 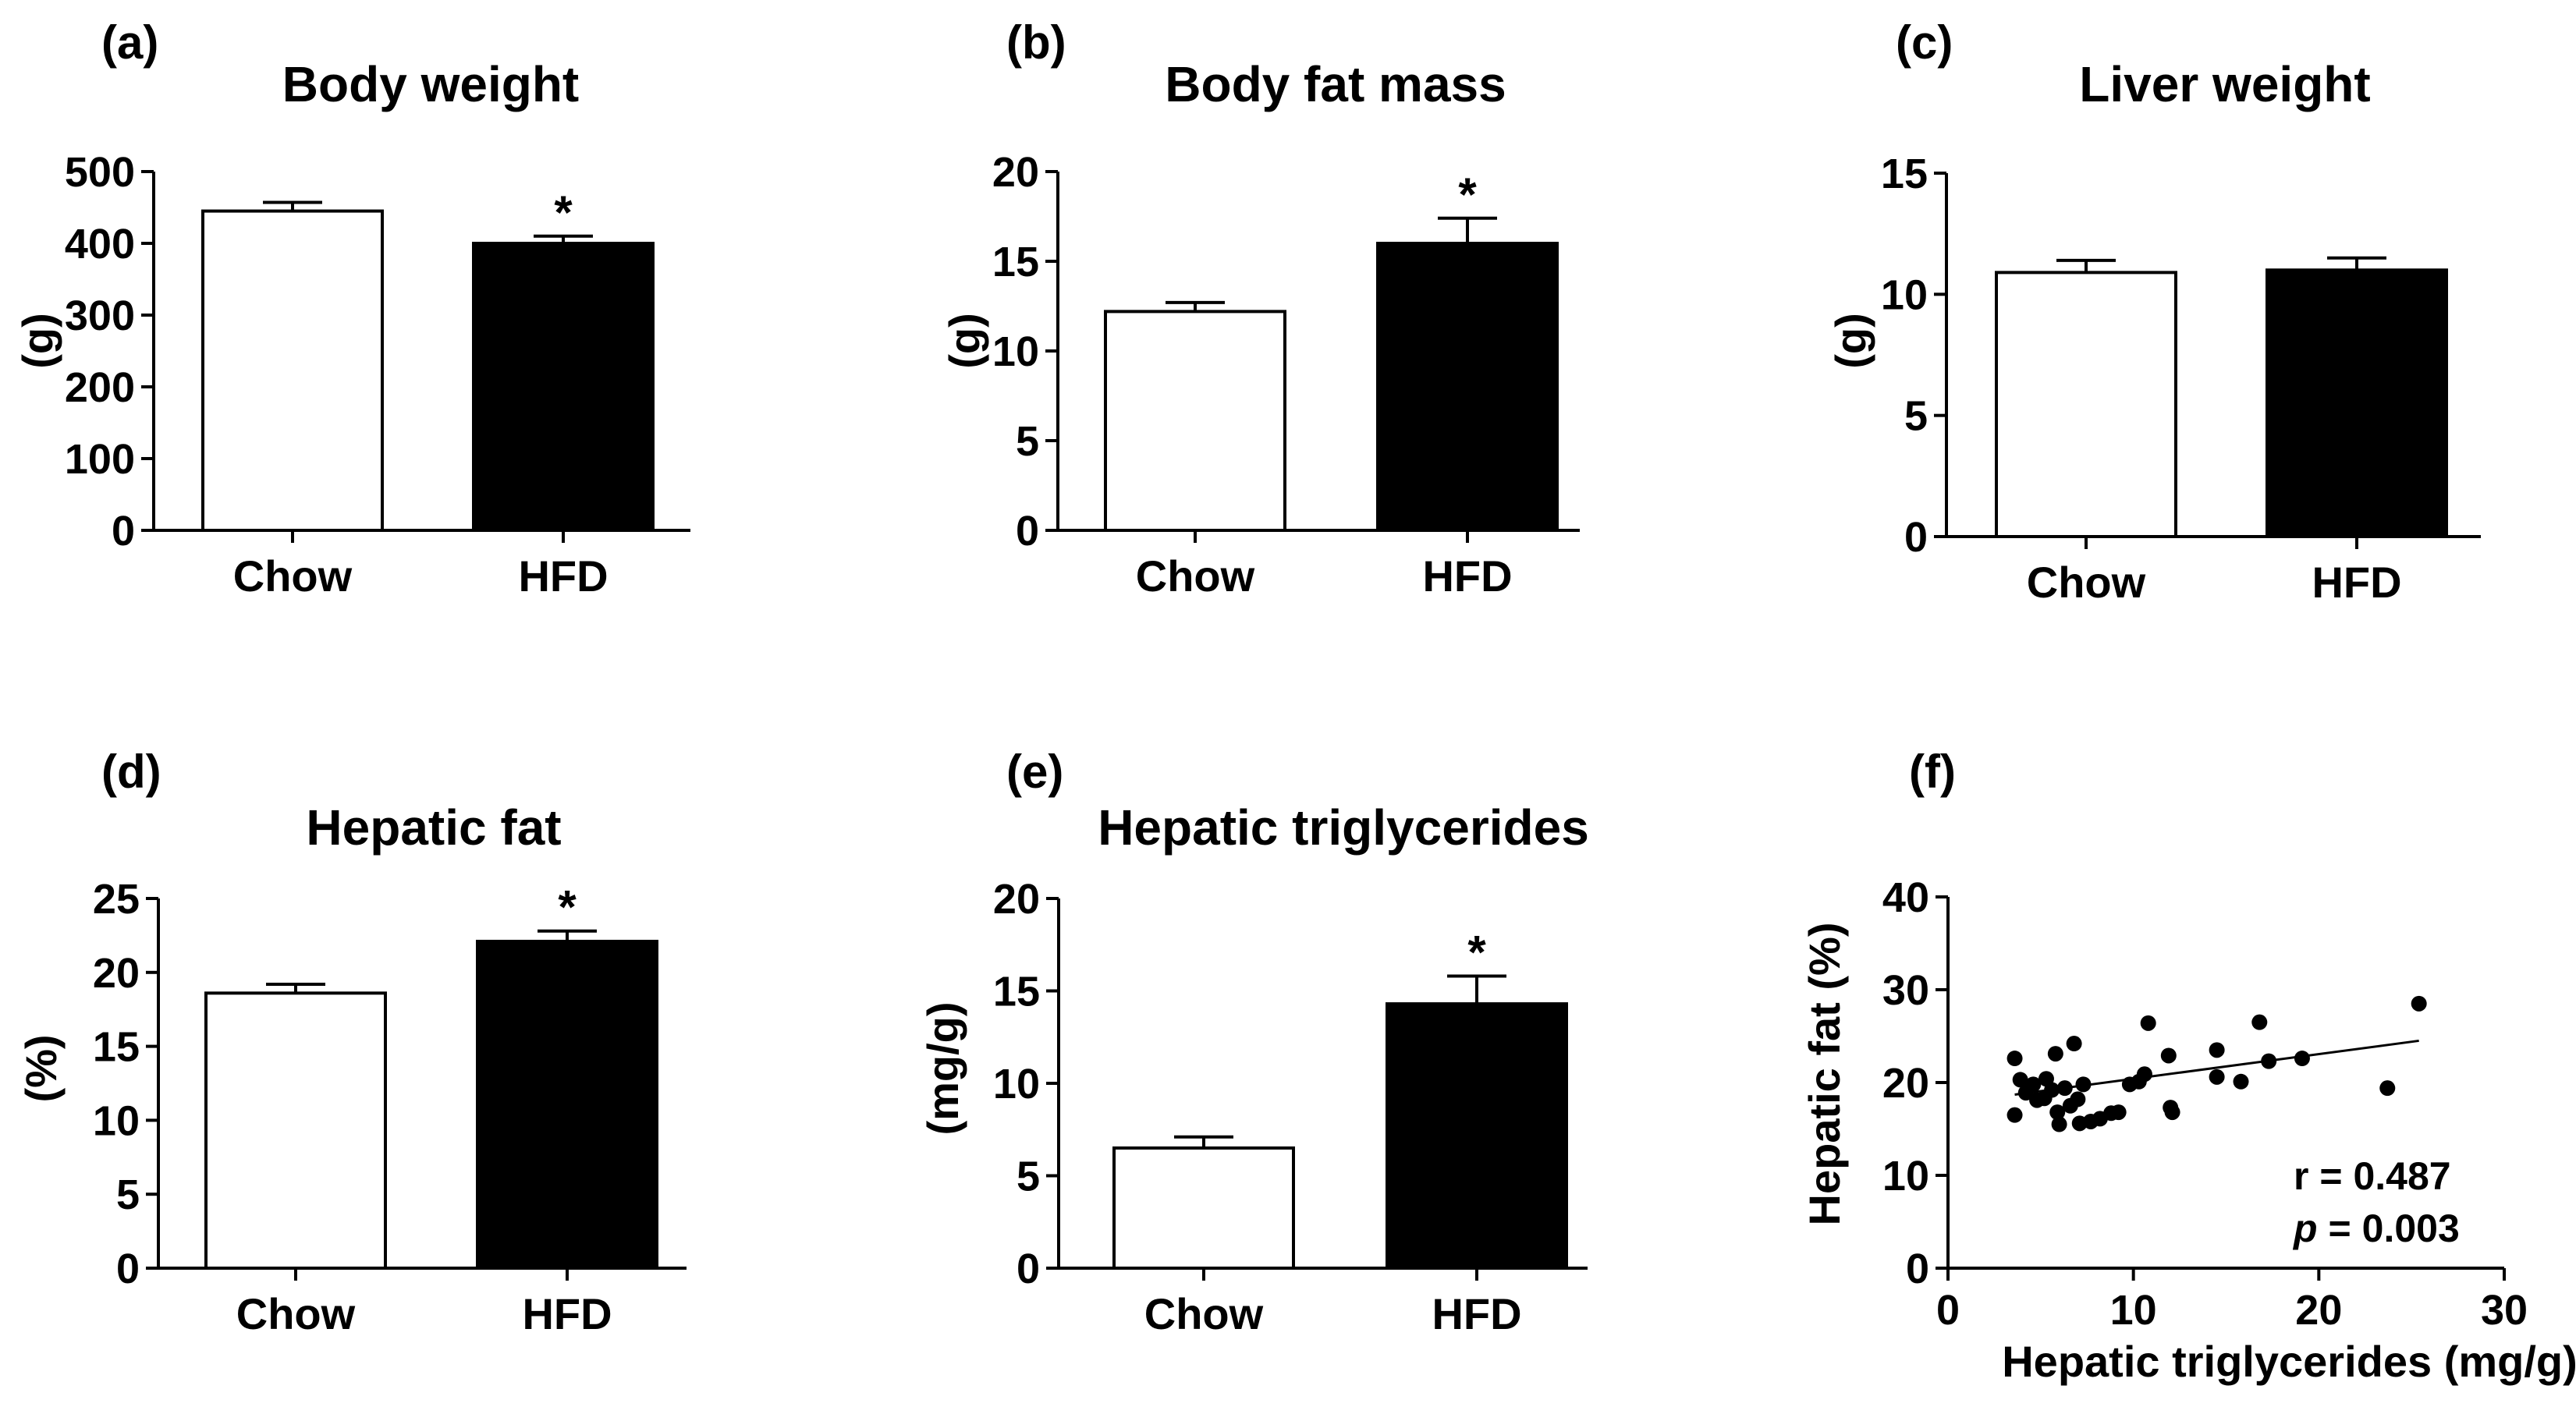 What do you see at coordinates (1948, 1310) in the screenshot?
I see `x-tick-label: 0` at bounding box center [1948, 1310].